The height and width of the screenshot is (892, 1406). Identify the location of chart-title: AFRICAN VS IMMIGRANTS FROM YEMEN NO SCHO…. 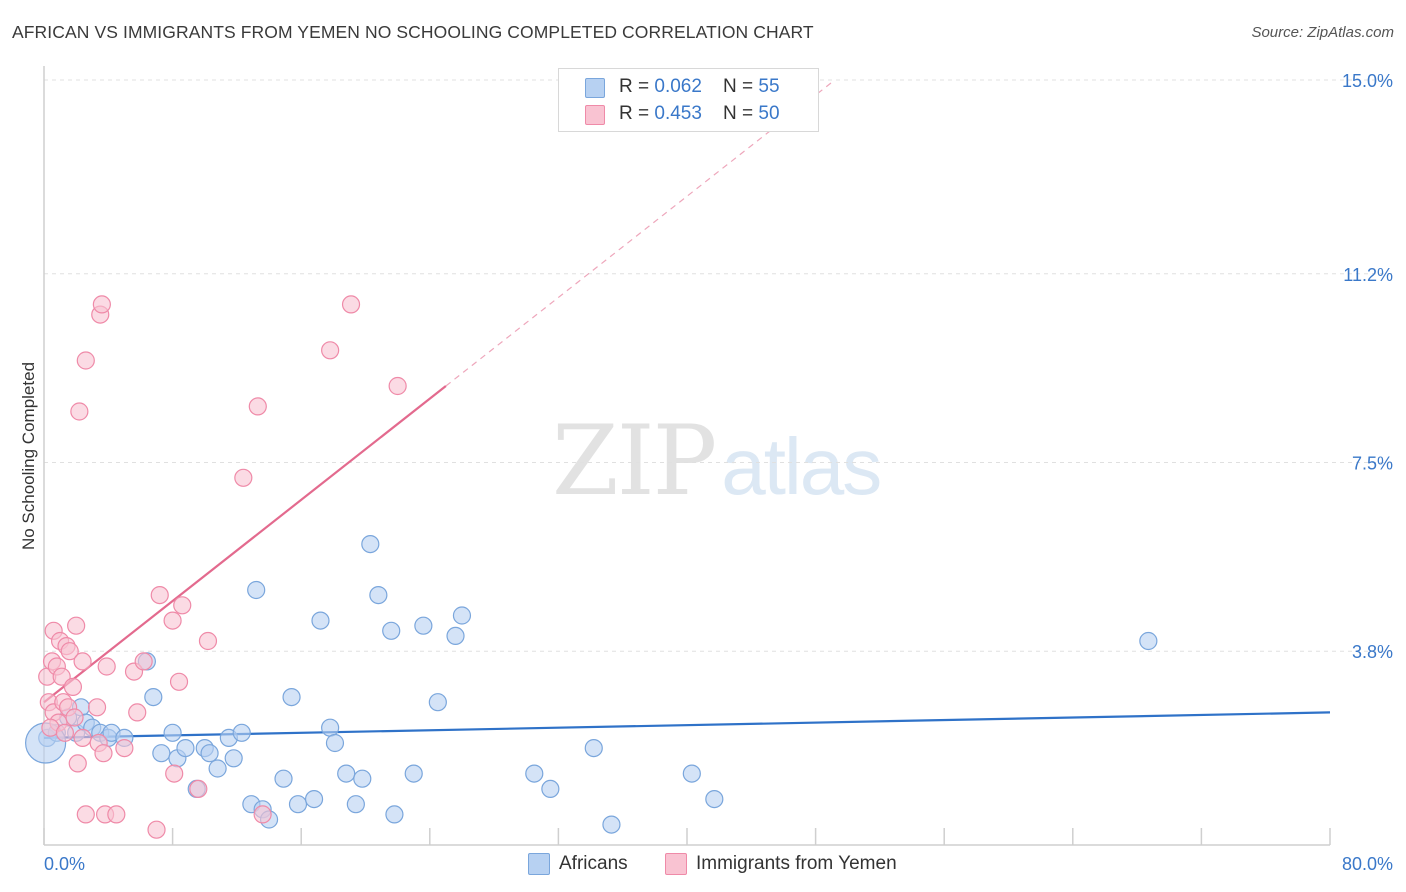
(413, 32).